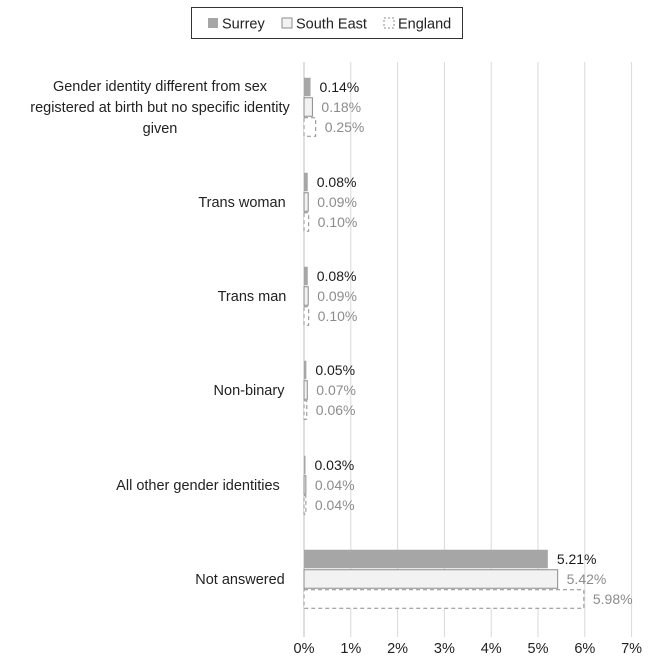 Image resolution: width=650 pixels, height=662 pixels. Describe the element at coordinates (584, 649) in the screenshot. I see `x-tick-label: 6%` at that location.